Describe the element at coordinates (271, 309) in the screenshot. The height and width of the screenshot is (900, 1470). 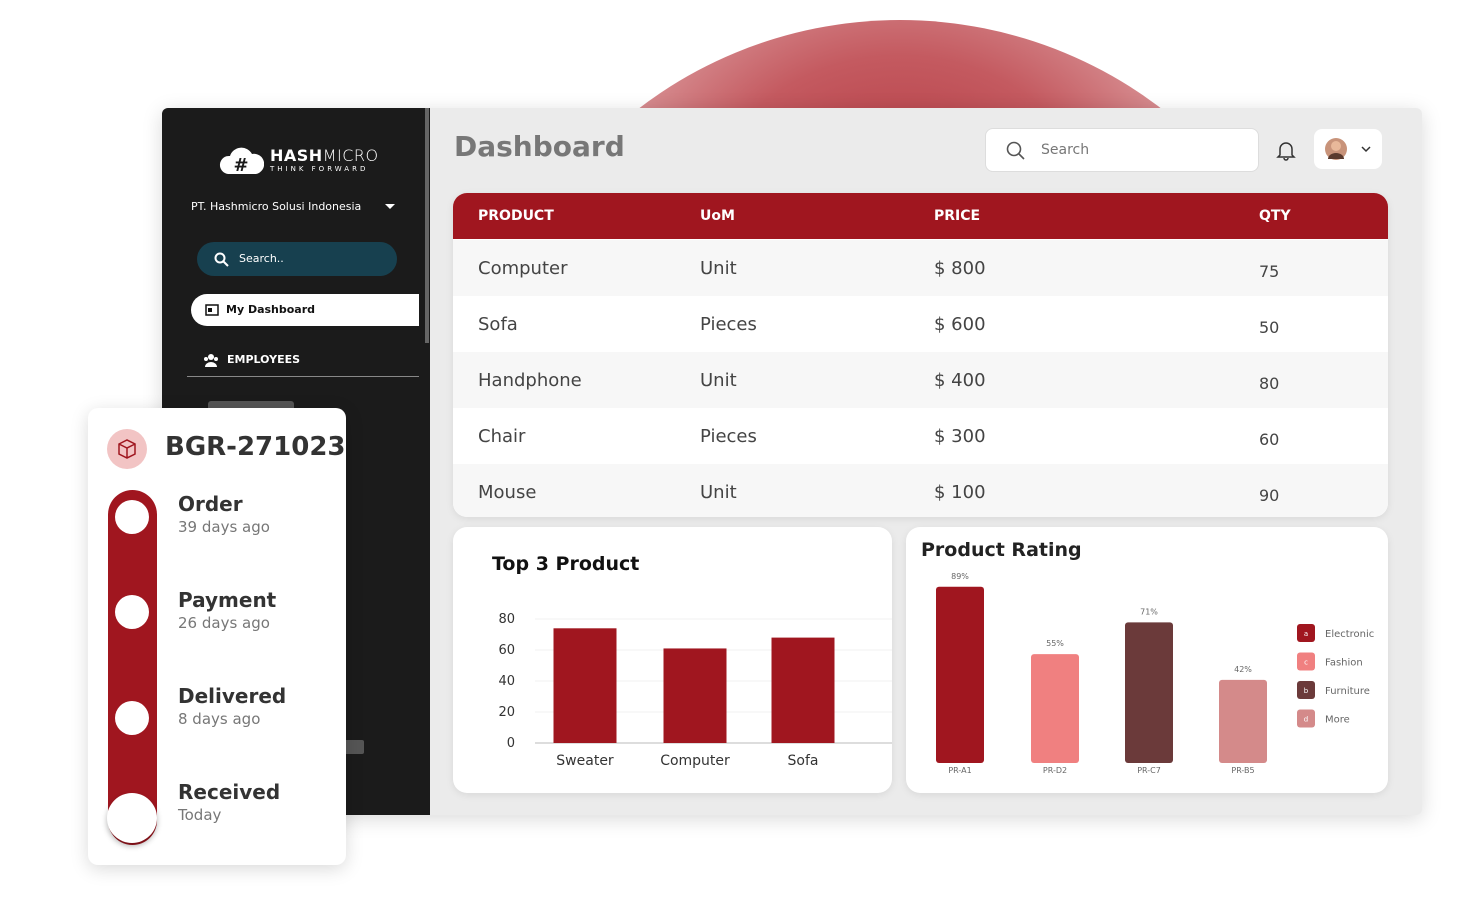
I see `menu-label: My Dashboard` at that location.